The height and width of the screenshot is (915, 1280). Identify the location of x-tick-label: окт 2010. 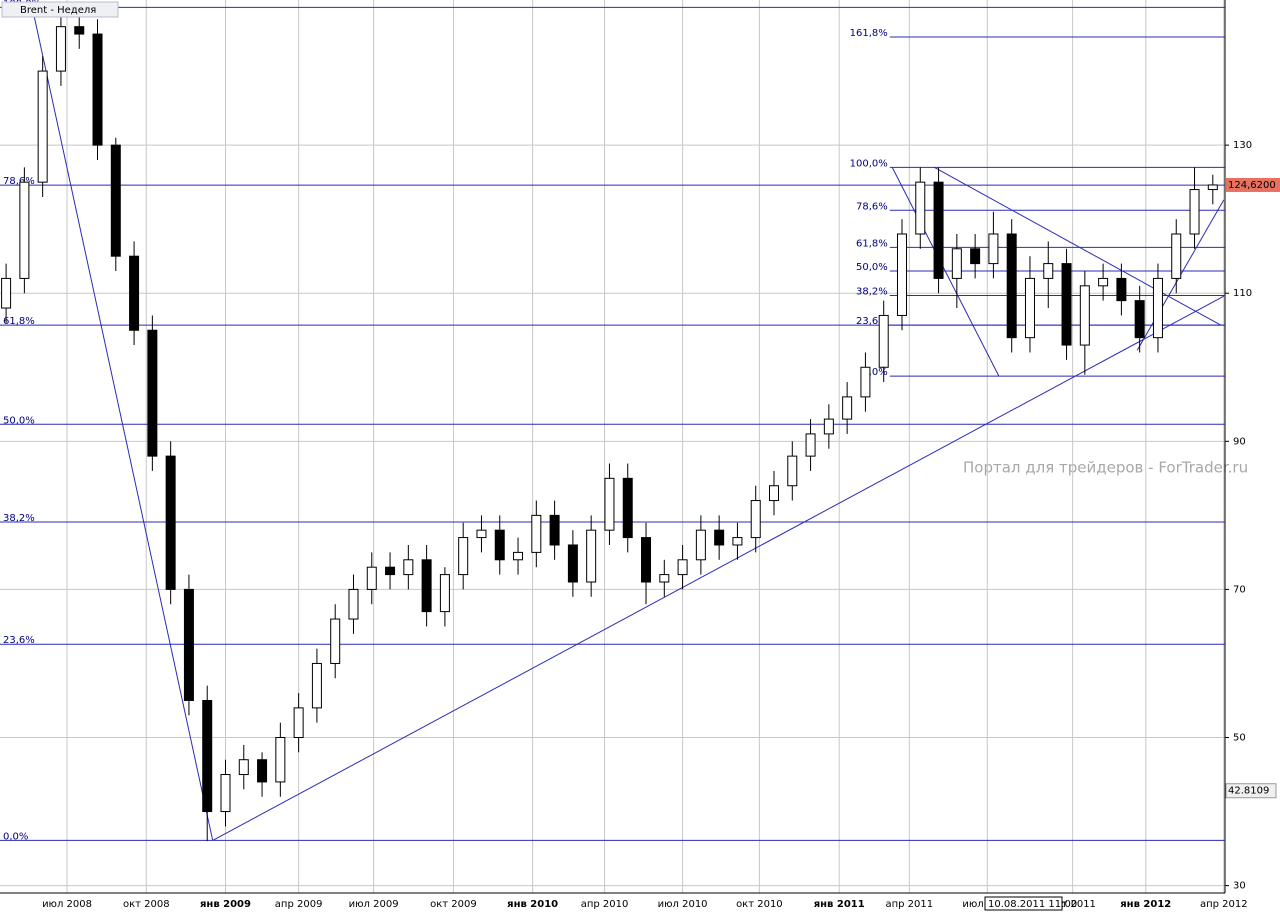
(759, 904).